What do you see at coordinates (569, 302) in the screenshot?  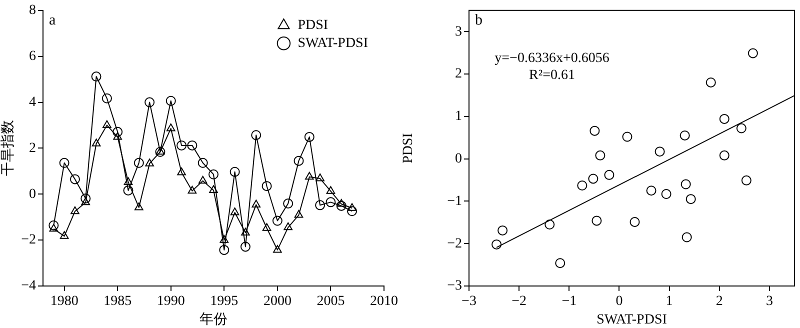 I see `x-tick-label: −1` at bounding box center [569, 302].